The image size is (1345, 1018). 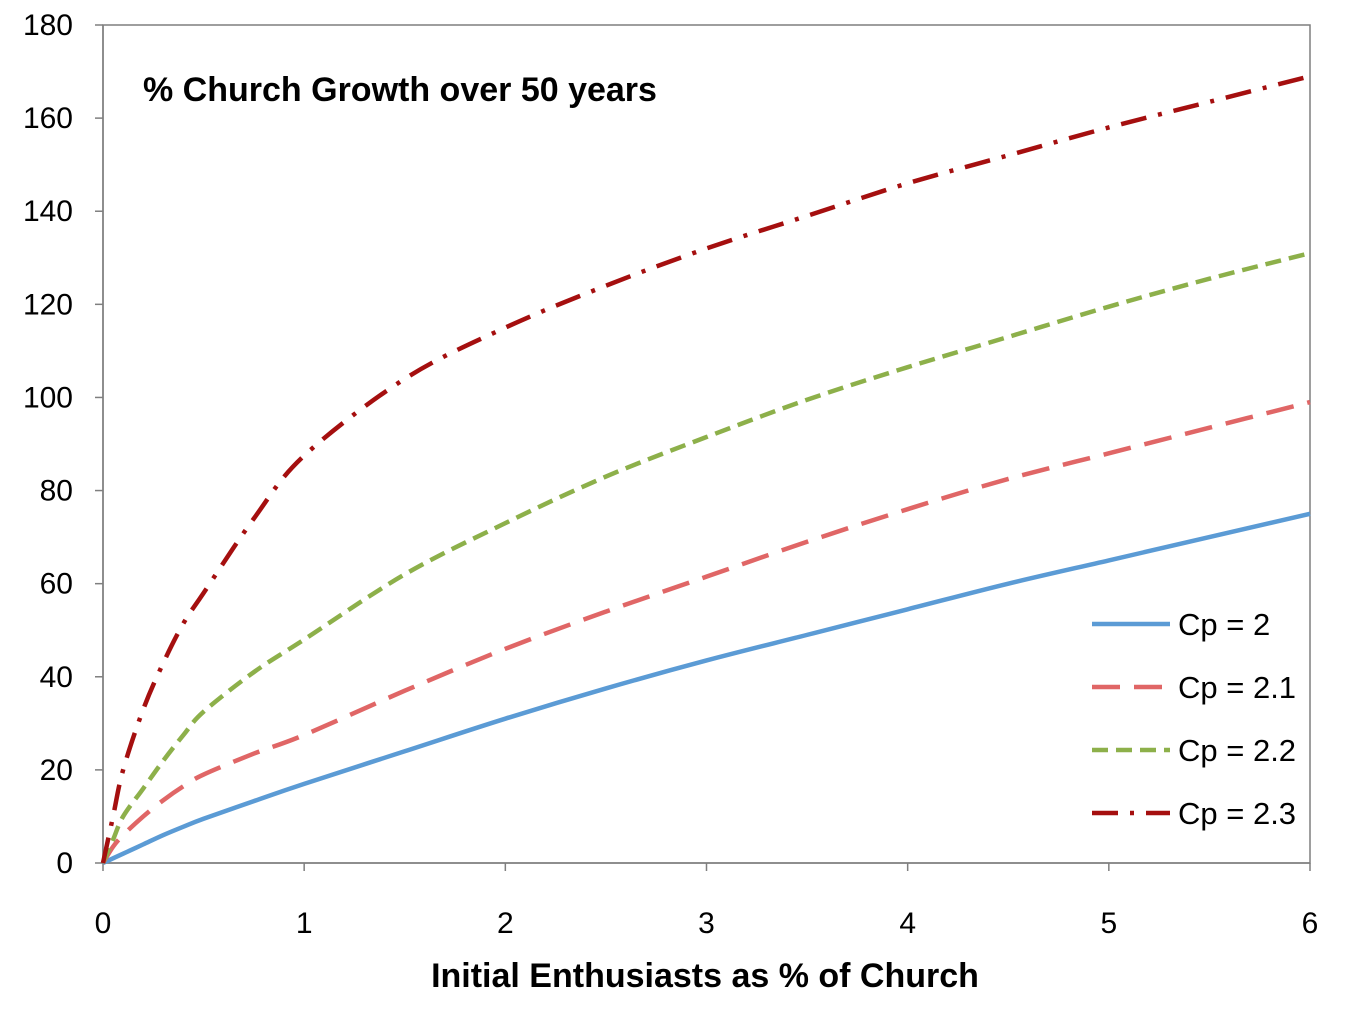 What do you see at coordinates (304, 923) in the screenshot?
I see `x-tick-label: 1` at bounding box center [304, 923].